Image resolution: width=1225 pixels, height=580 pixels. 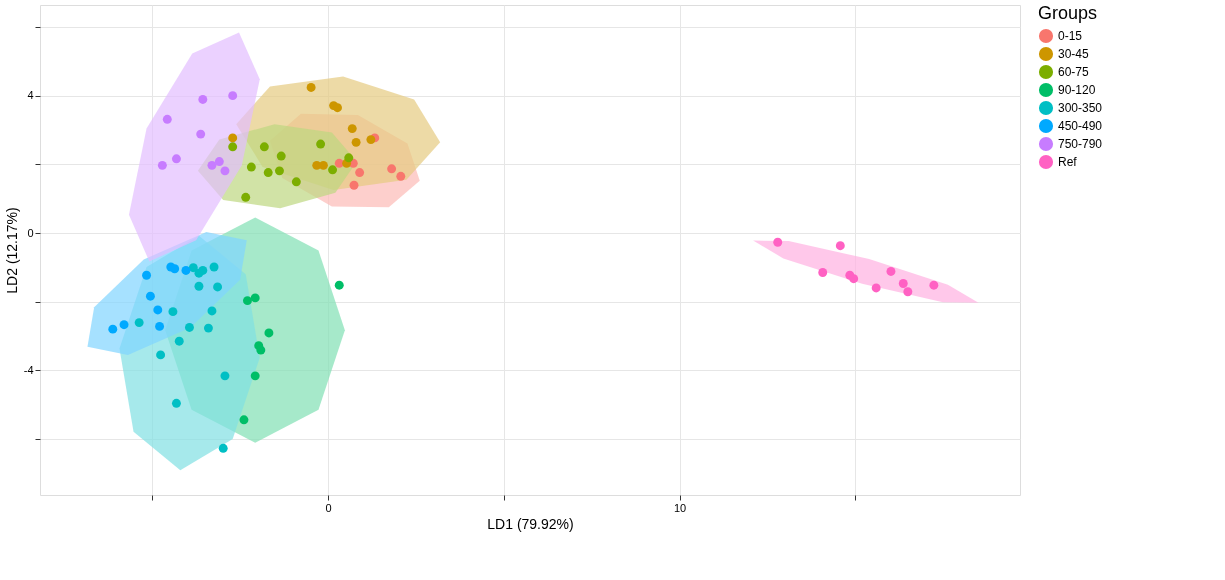 I want to click on legend-label: 450-490, so click(x=1080, y=126).